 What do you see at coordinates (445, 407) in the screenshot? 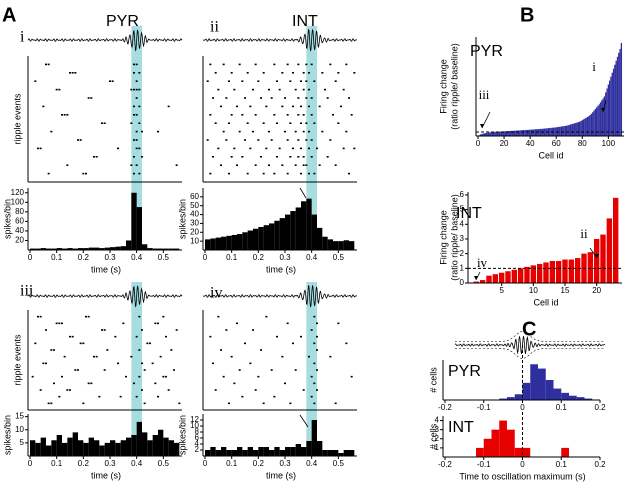
I see `x-tick-label: -0.2` at bounding box center [445, 407].